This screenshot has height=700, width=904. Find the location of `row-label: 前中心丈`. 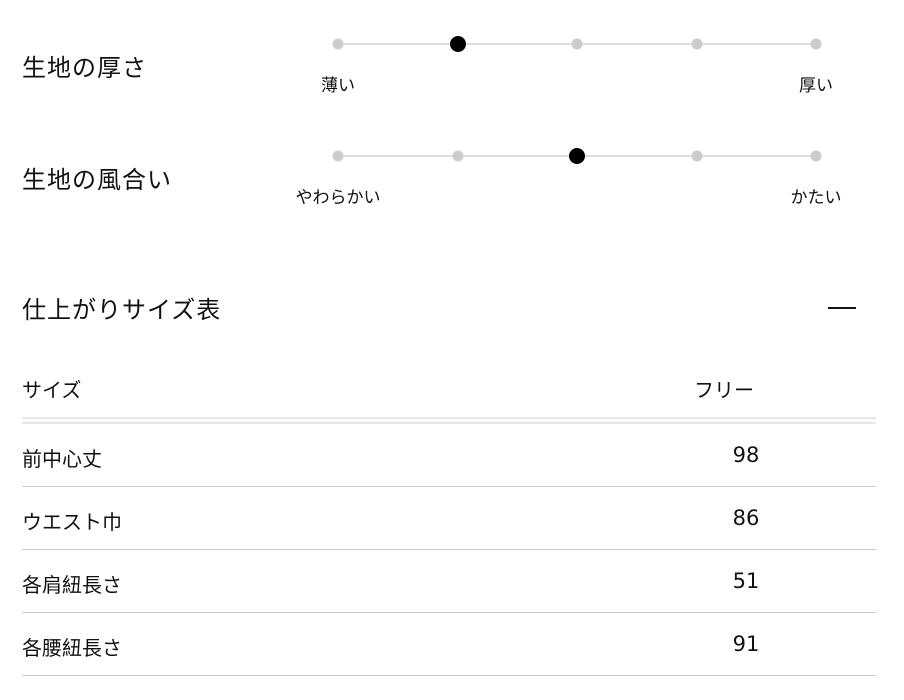

row-label: 前中心丈 is located at coordinates (62, 459).